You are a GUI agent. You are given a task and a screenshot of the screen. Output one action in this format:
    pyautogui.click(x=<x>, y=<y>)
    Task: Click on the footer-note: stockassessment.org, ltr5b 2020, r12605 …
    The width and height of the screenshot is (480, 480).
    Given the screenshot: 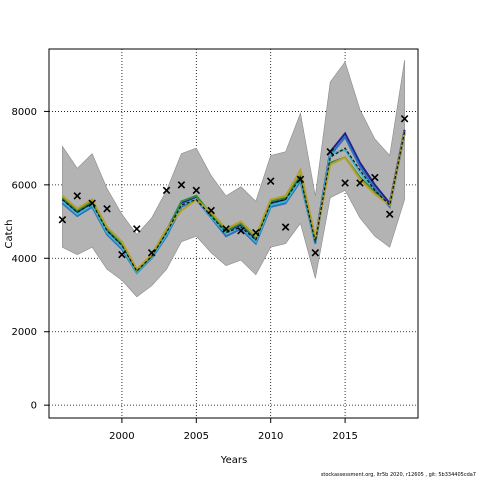 What is the action you would take?
    pyautogui.click(x=398, y=475)
    